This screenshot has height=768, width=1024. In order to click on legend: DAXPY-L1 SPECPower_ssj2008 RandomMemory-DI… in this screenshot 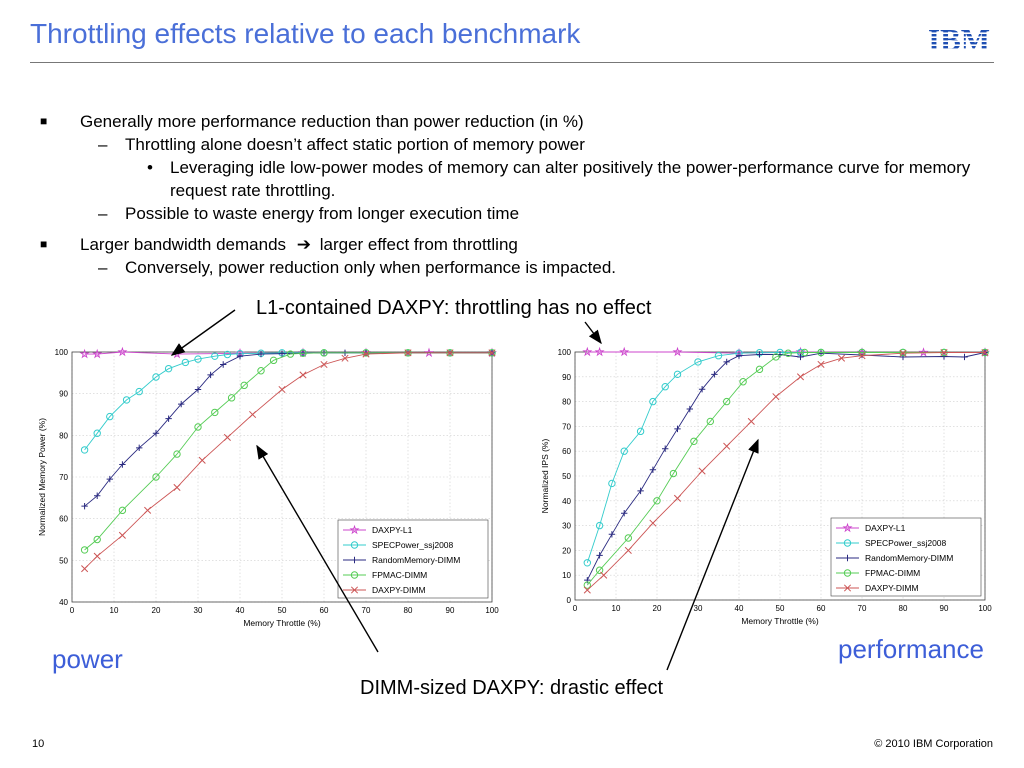, I will do `click(413, 559)`.